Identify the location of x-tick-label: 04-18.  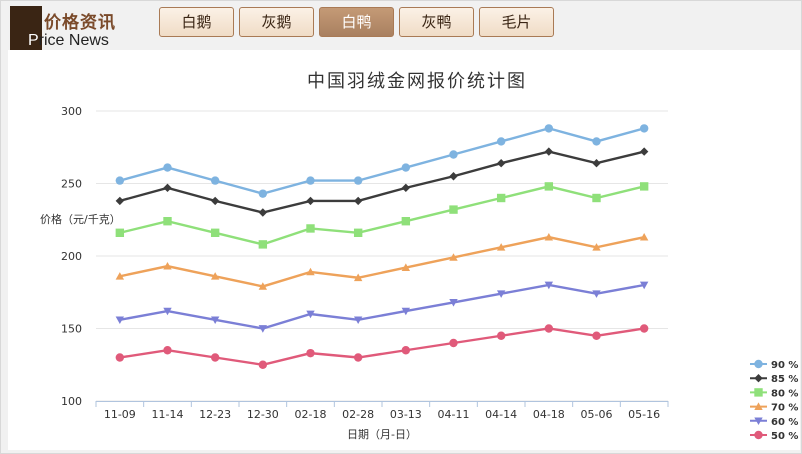
(549, 414).